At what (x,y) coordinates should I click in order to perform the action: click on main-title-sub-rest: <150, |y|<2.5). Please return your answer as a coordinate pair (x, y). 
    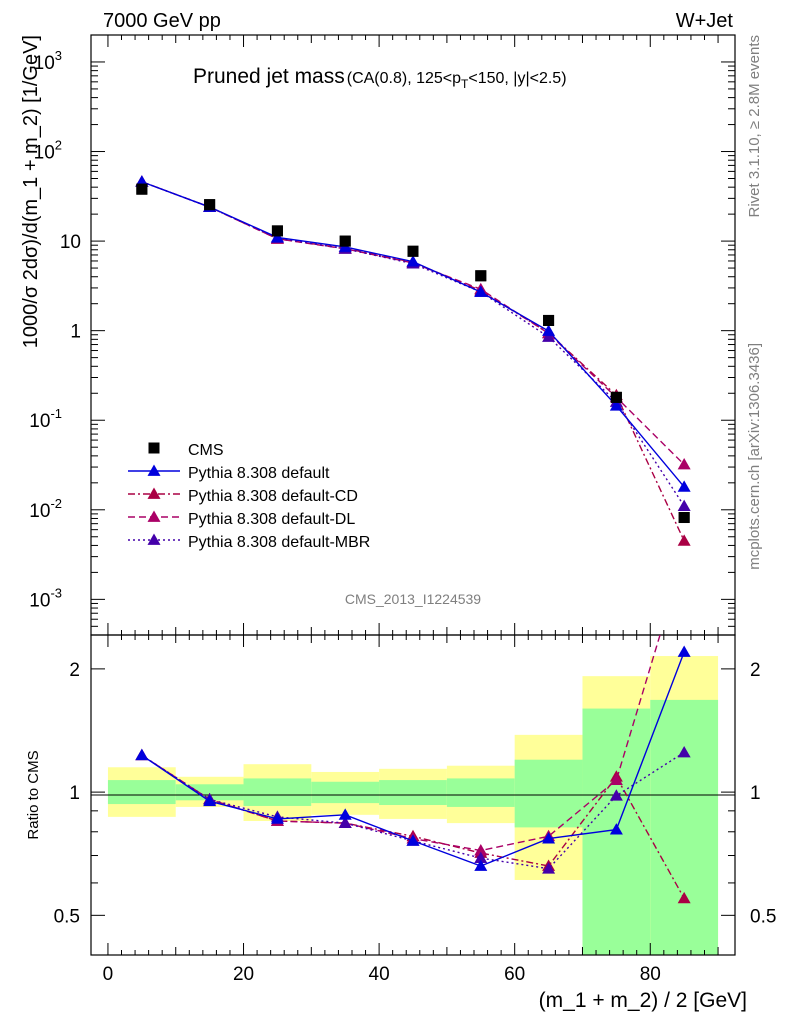
    Looking at the image, I should click on (517, 78).